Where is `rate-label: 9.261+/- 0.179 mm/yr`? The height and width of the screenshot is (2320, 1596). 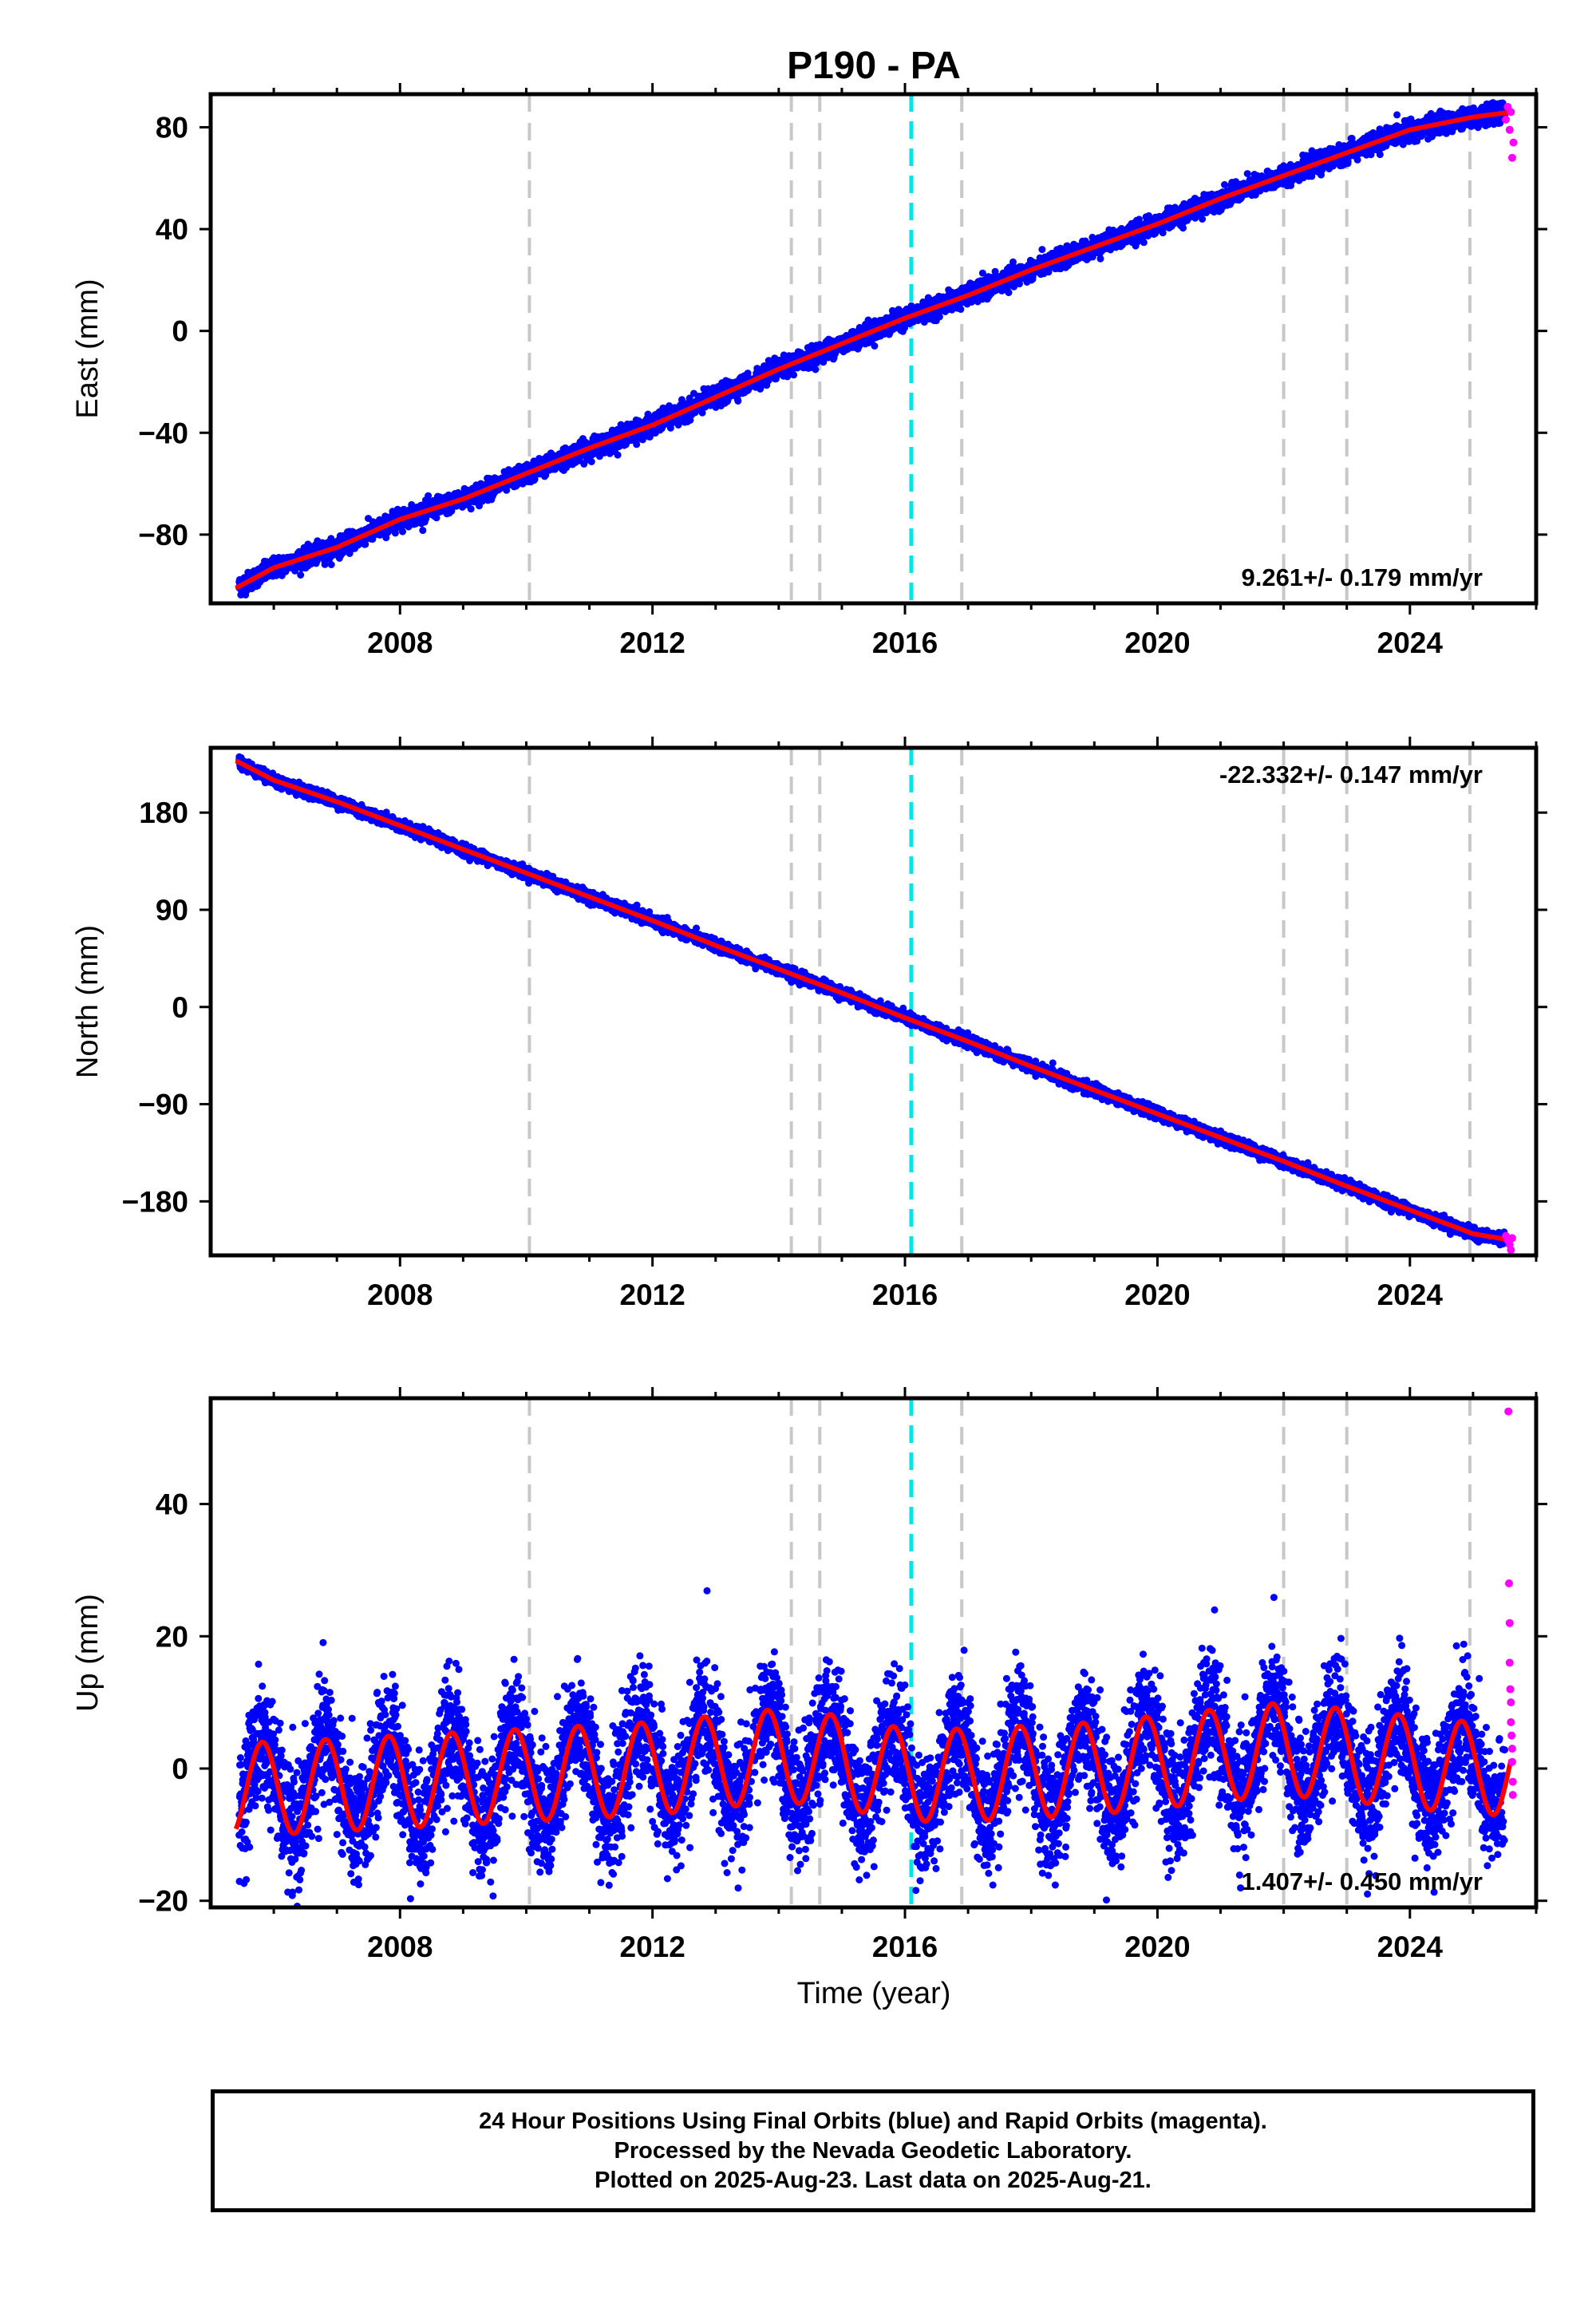
rate-label: 9.261+/- 0.179 mm/yr is located at coordinates (1362, 577).